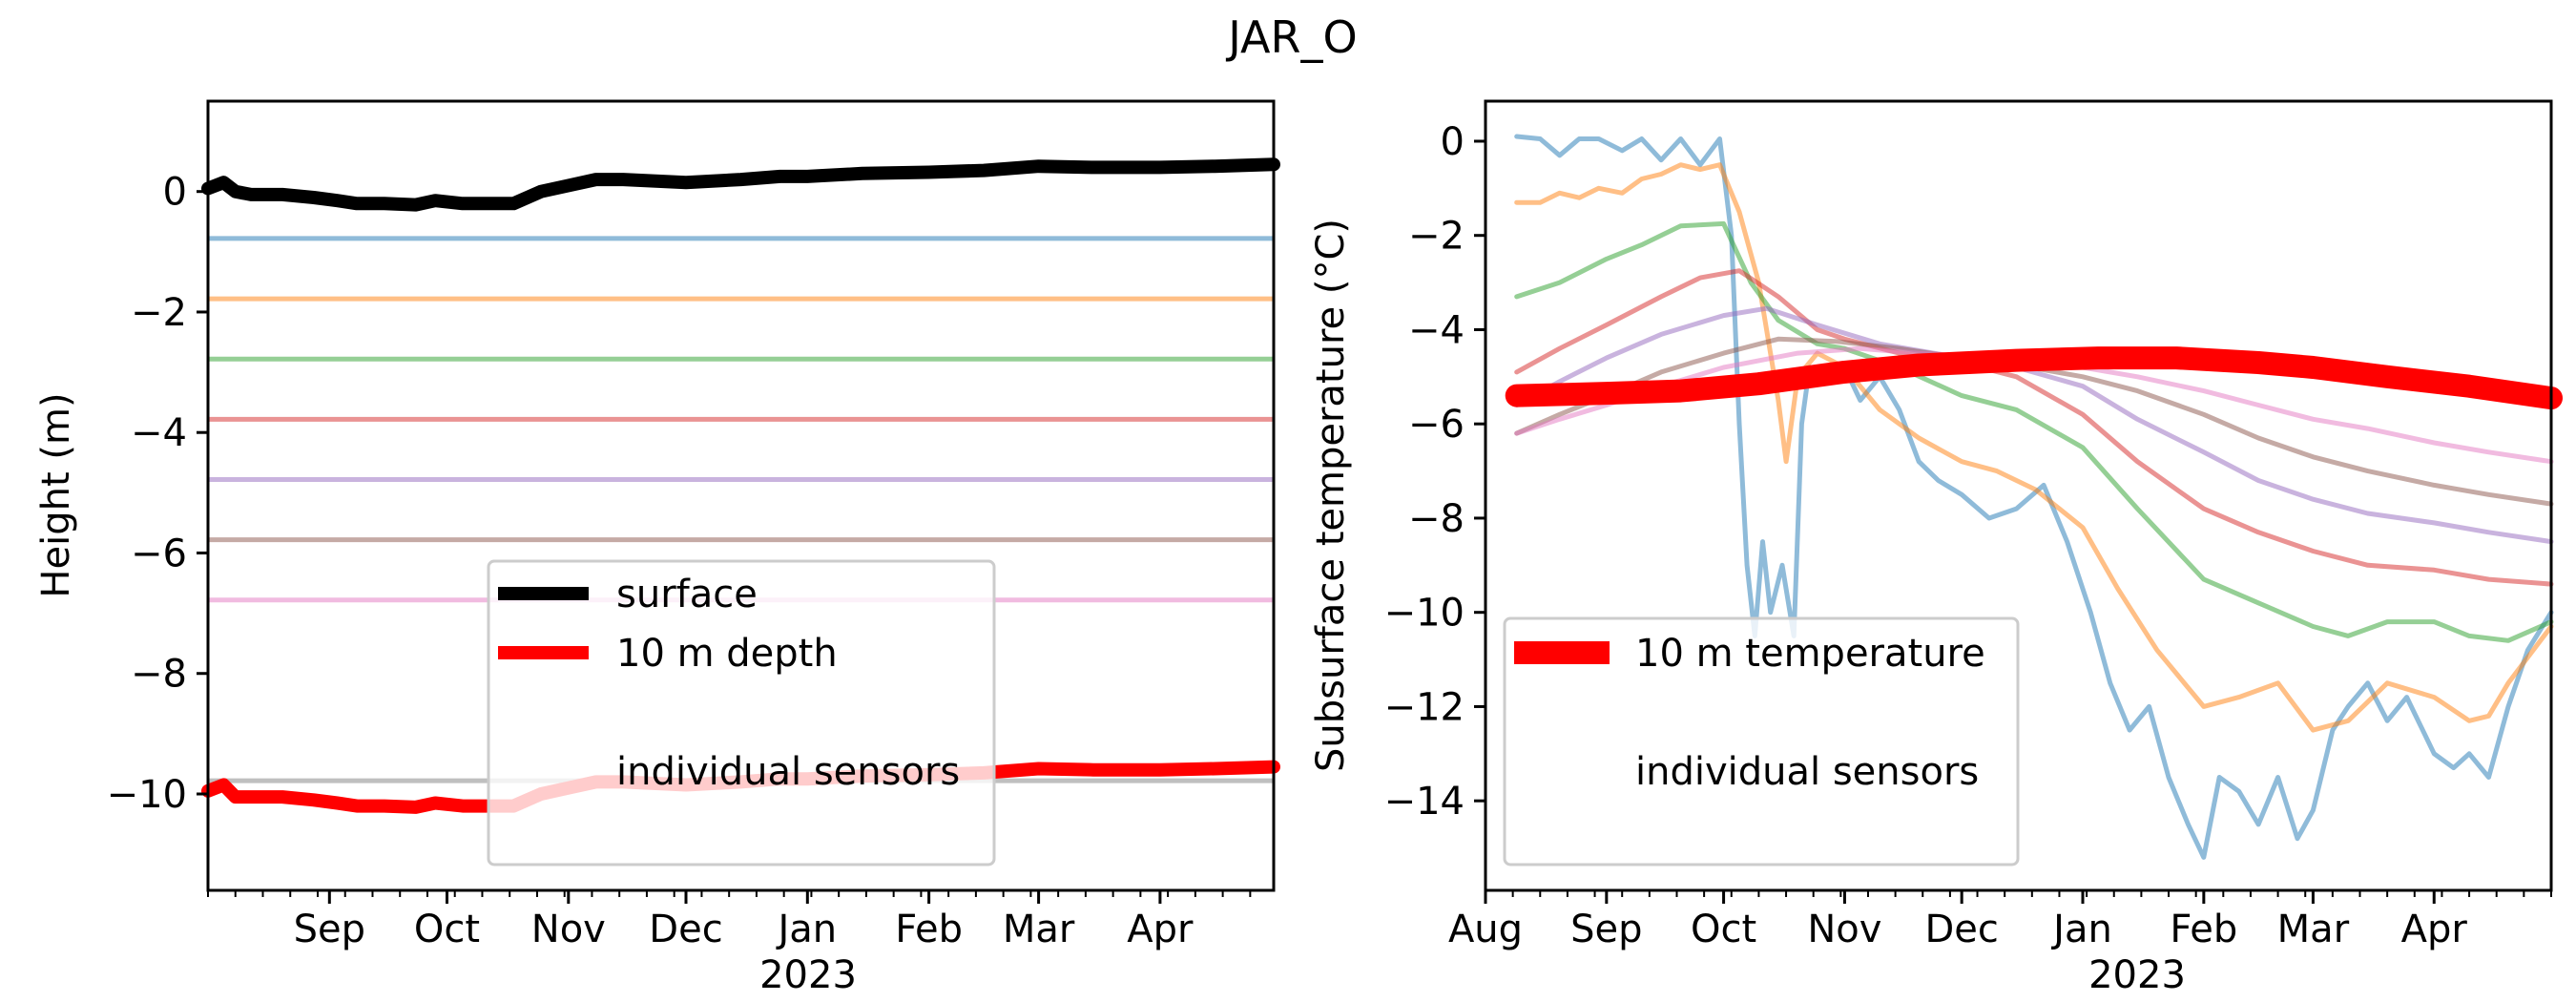 The image size is (2576, 1002). Describe the element at coordinates (2203, 929) in the screenshot. I see `right-x-tick-label: Feb` at that location.